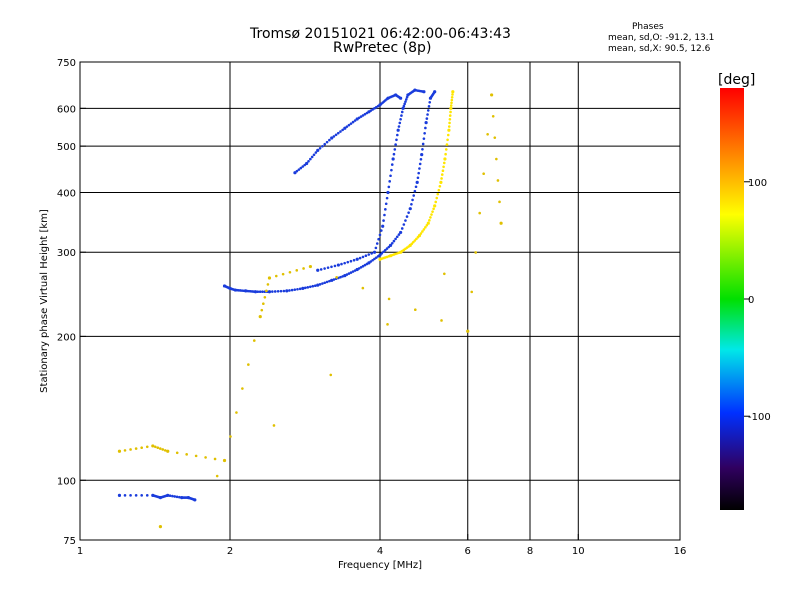 Image resolution: width=800 pixels, height=600 pixels. I want to click on y-tick-label: 200, so click(66, 337).